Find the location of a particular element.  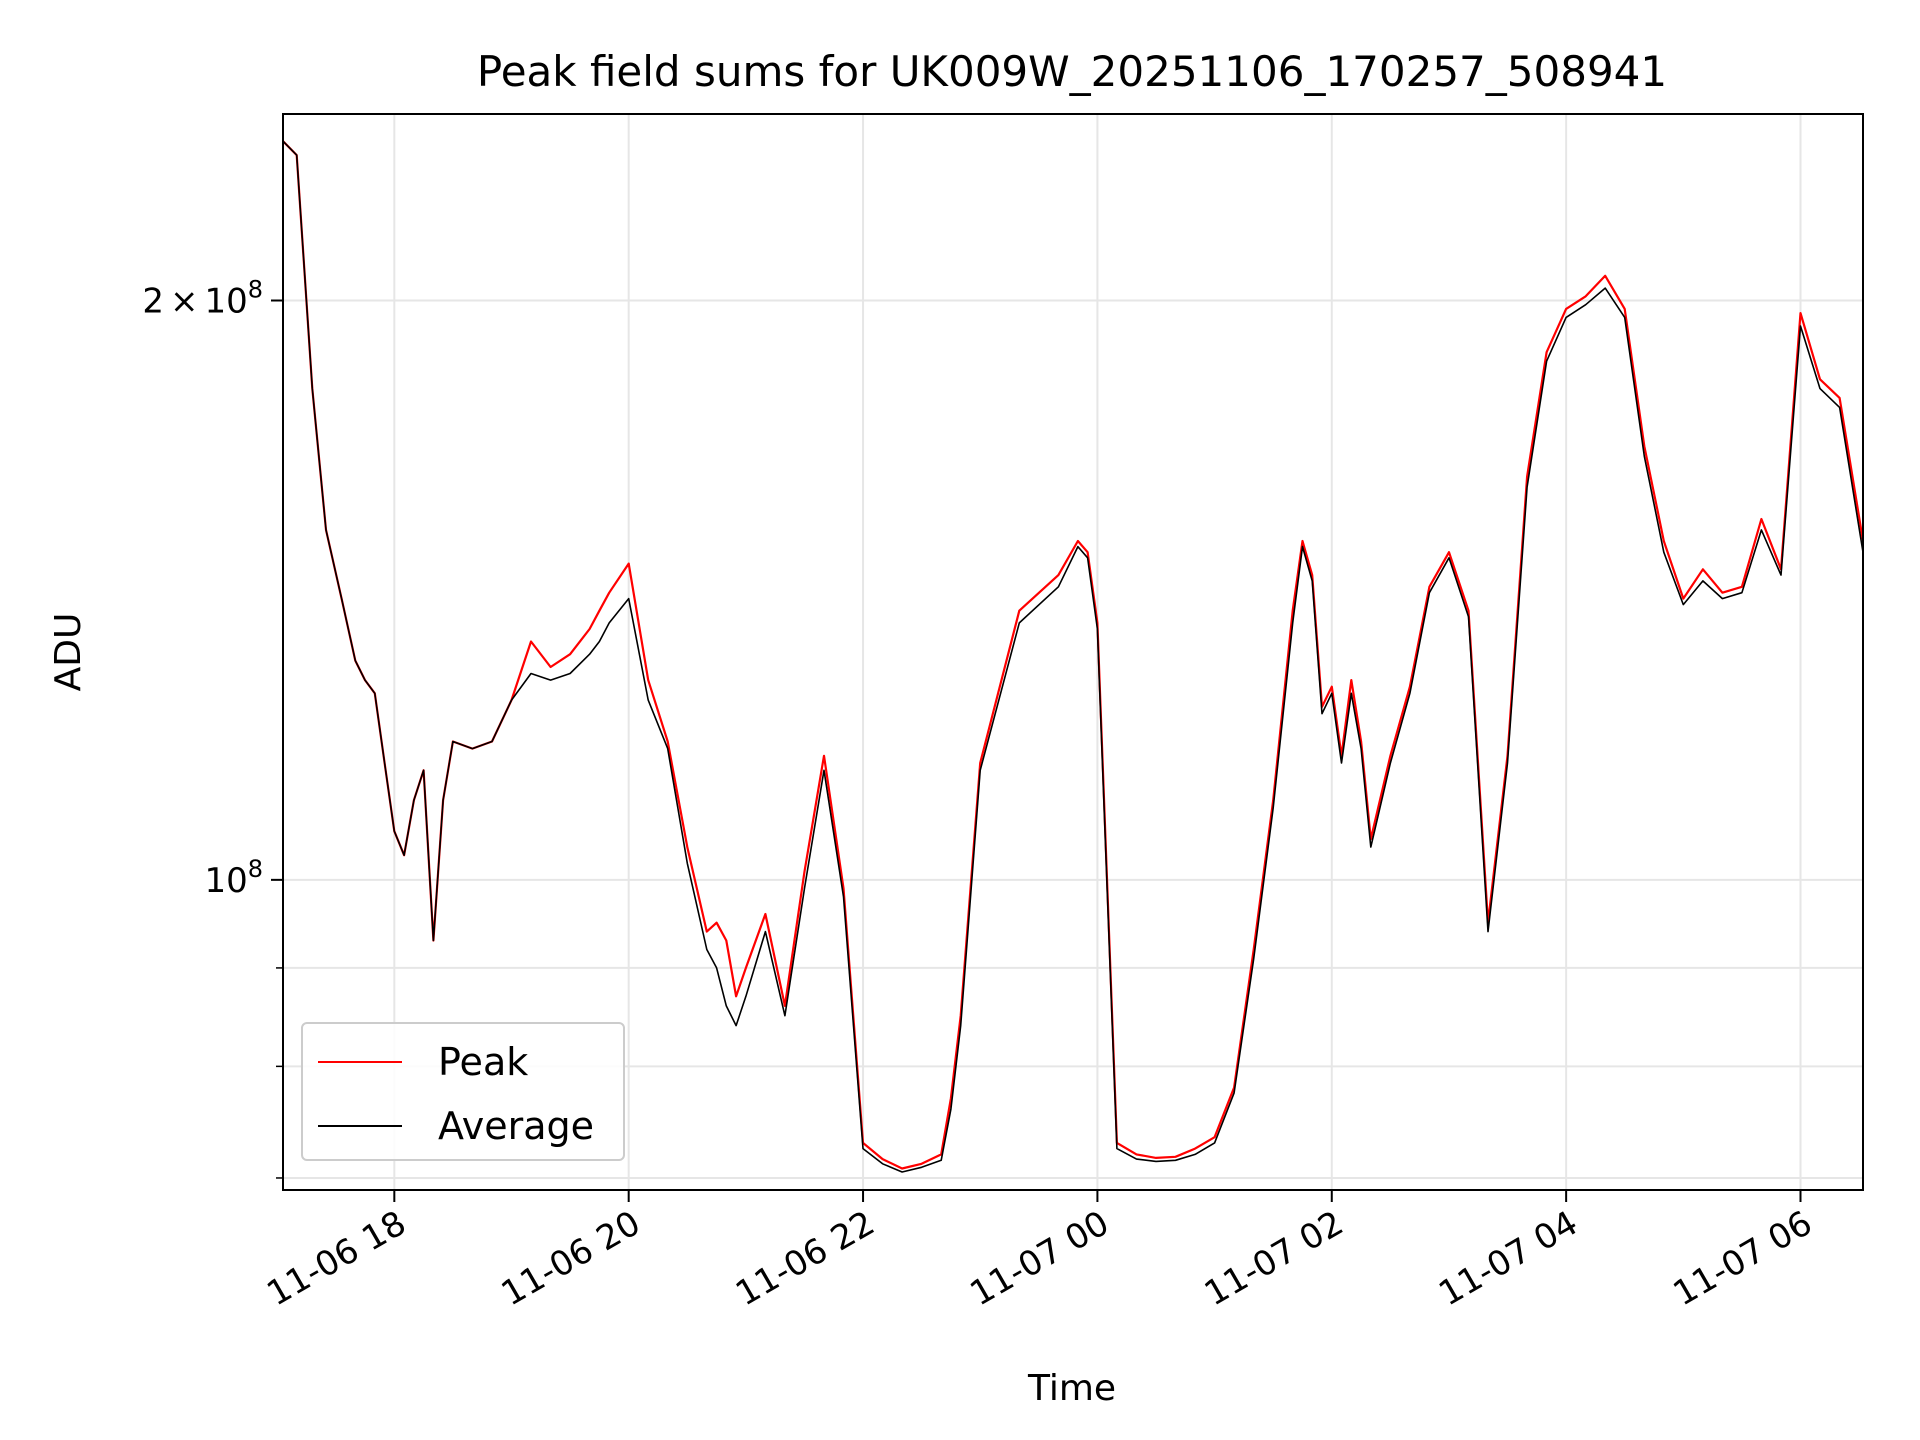

legend: Peak Average is located at coordinates (463, 1091).